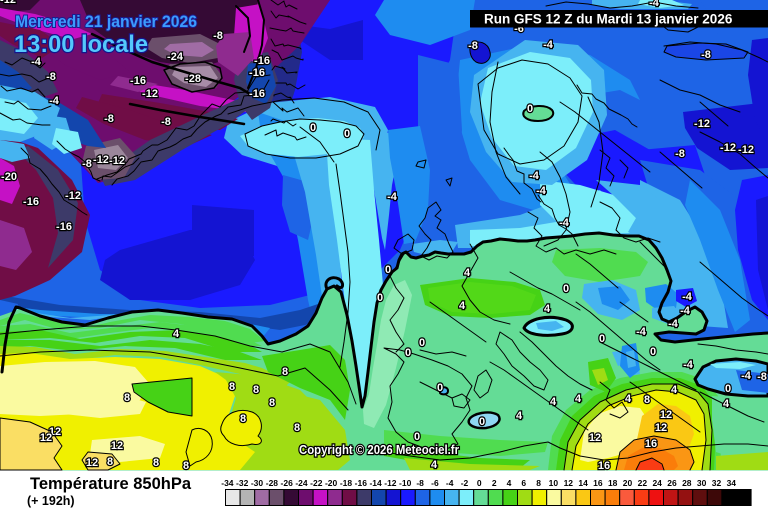 The width and height of the screenshot is (768, 512). Describe the element at coordinates (316, 483) in the screenshot. I see `svg-text: -22` at that location.